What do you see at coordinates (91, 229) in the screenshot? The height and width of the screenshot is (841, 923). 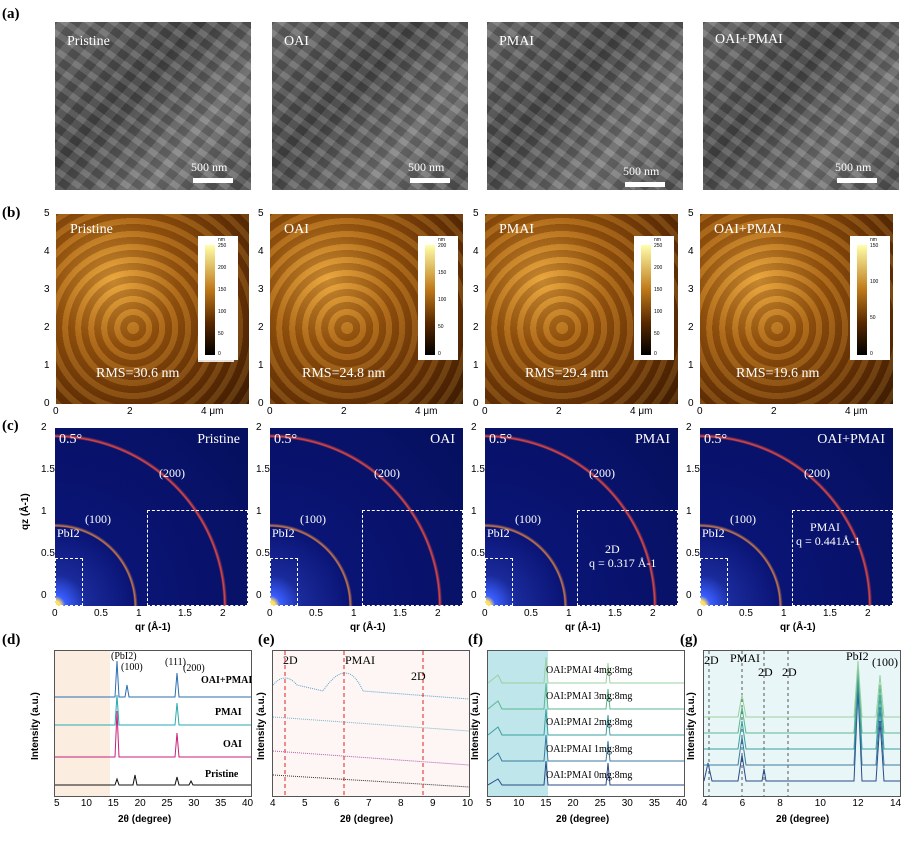 I see `afm-title: Pristine` at bounding box center [91, 229].